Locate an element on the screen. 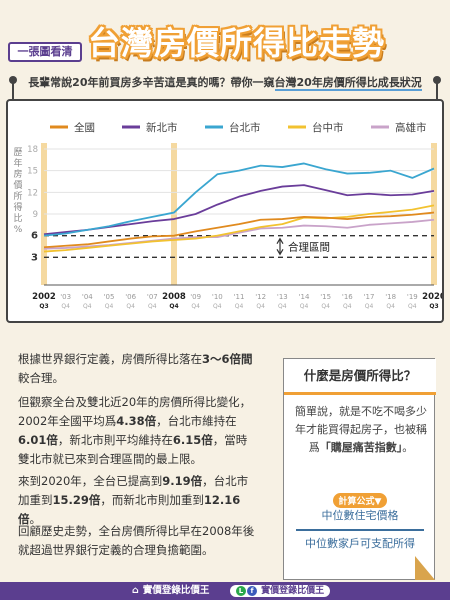  x-tick-label-2008: 2008 is located at coordinates (174, 297).